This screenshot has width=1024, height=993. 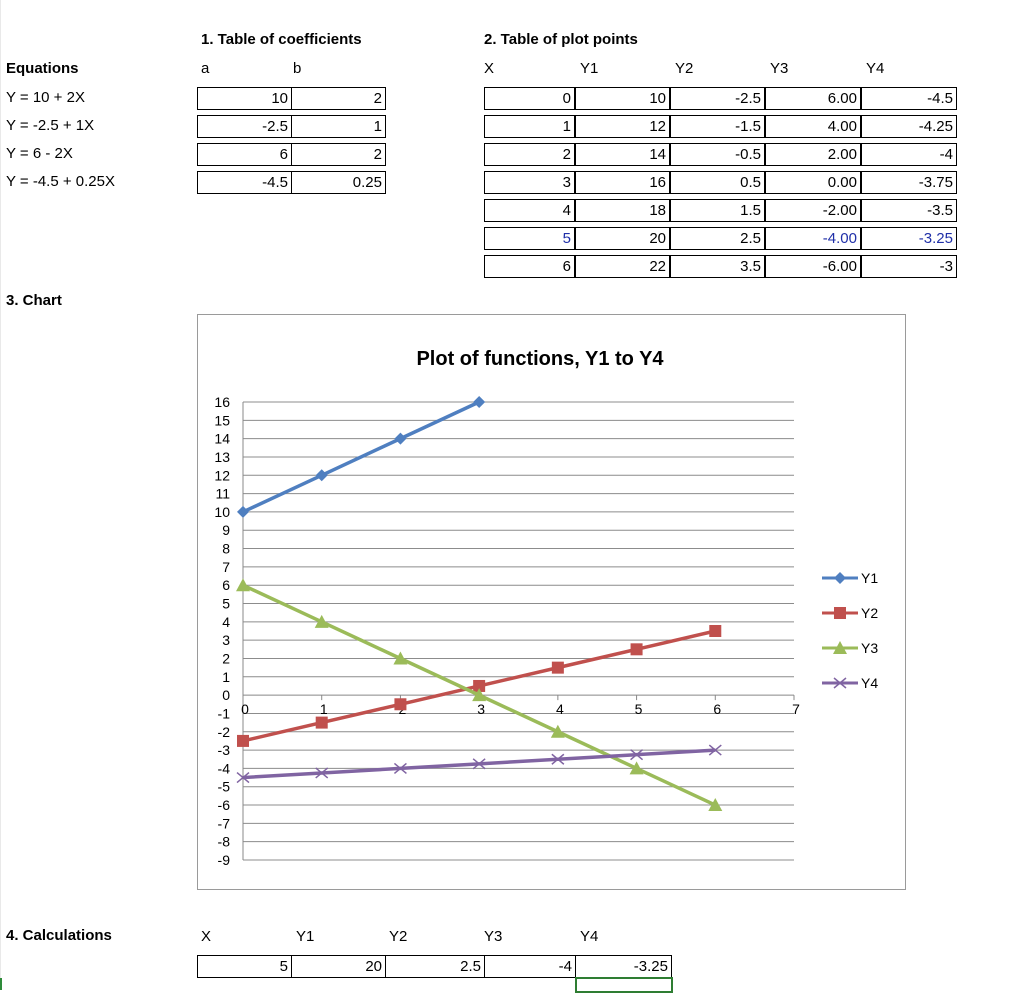 What do you see at coordinates (0, 495) in the screenshot?
I see `sheet-left-indicator` at bounding box center [0, 495].